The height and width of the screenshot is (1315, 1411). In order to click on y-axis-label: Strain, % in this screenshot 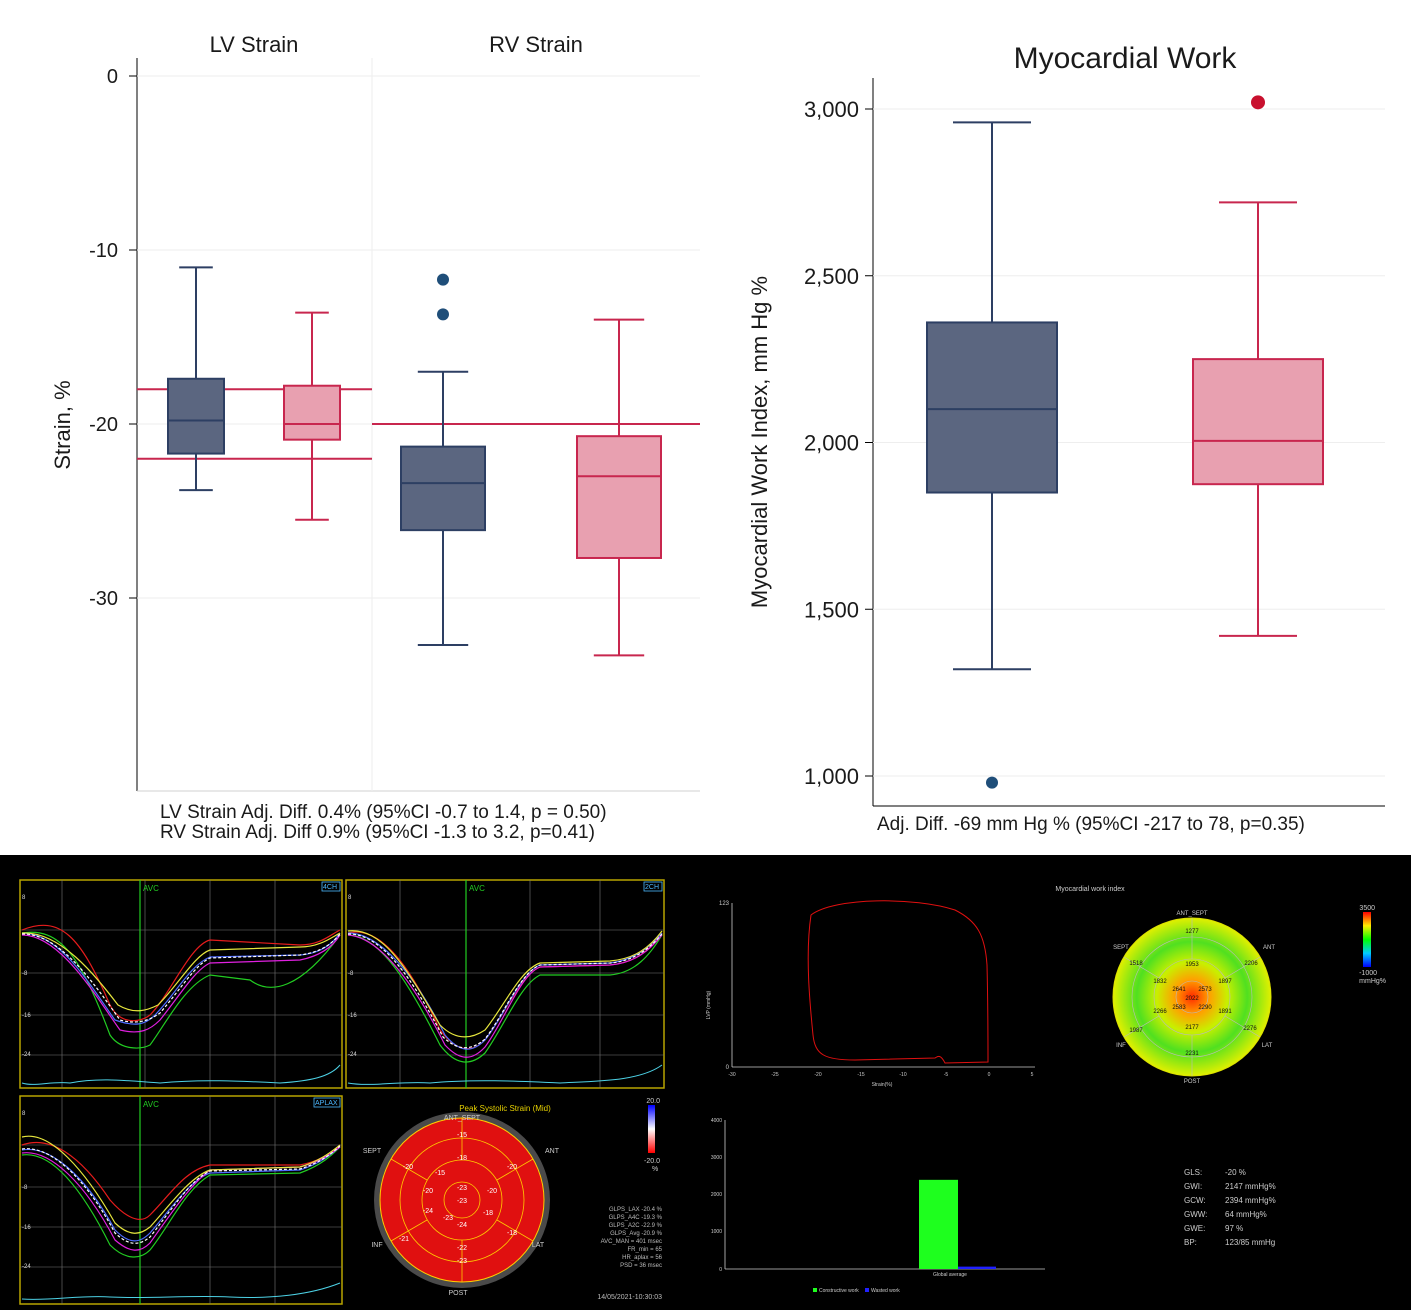, I will do `click(62, 424)`.